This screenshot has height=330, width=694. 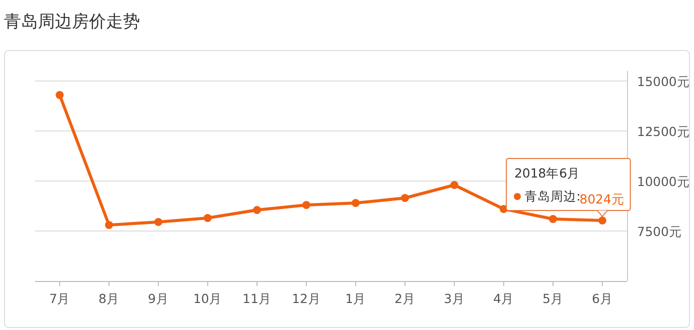 What do you see at coordinates (663, 81) in the screenshot?
I see `y-tick-label: 15000元` at bounding box center [663, 81].